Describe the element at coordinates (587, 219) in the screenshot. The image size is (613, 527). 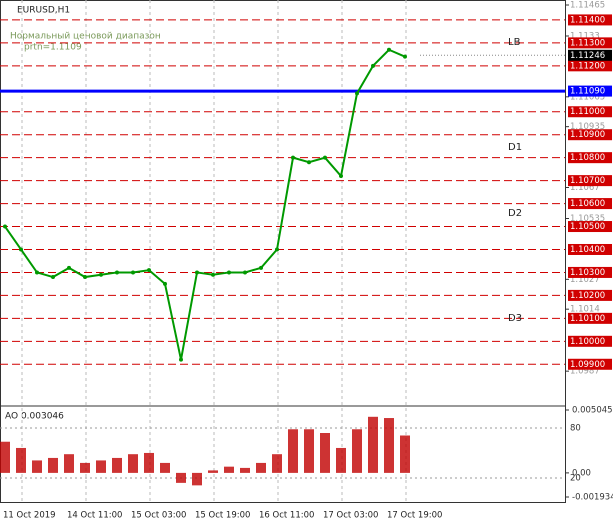
I see `y-tick-label: 1.10535` at that location.